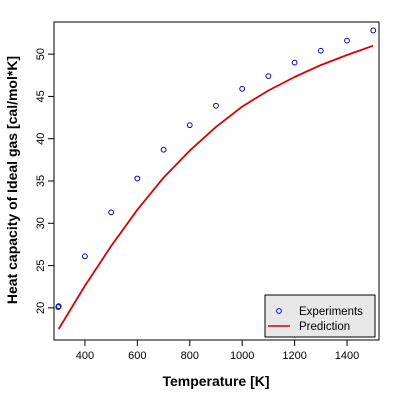 The image size is (400, 400). I want to click on y-tick-label: 45, so click(41, 96).